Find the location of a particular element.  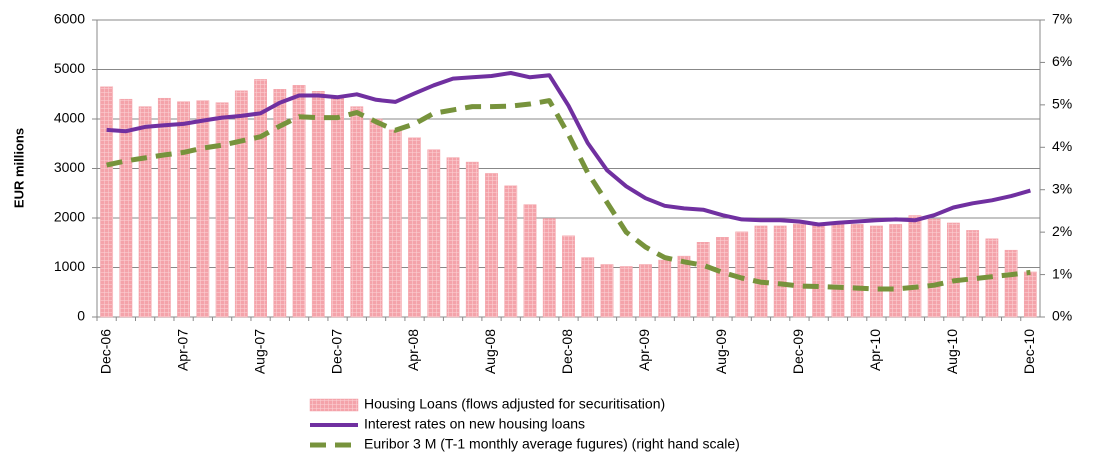

legend-label: Interest rates on new housing loans is located at coordinates (474, 424).